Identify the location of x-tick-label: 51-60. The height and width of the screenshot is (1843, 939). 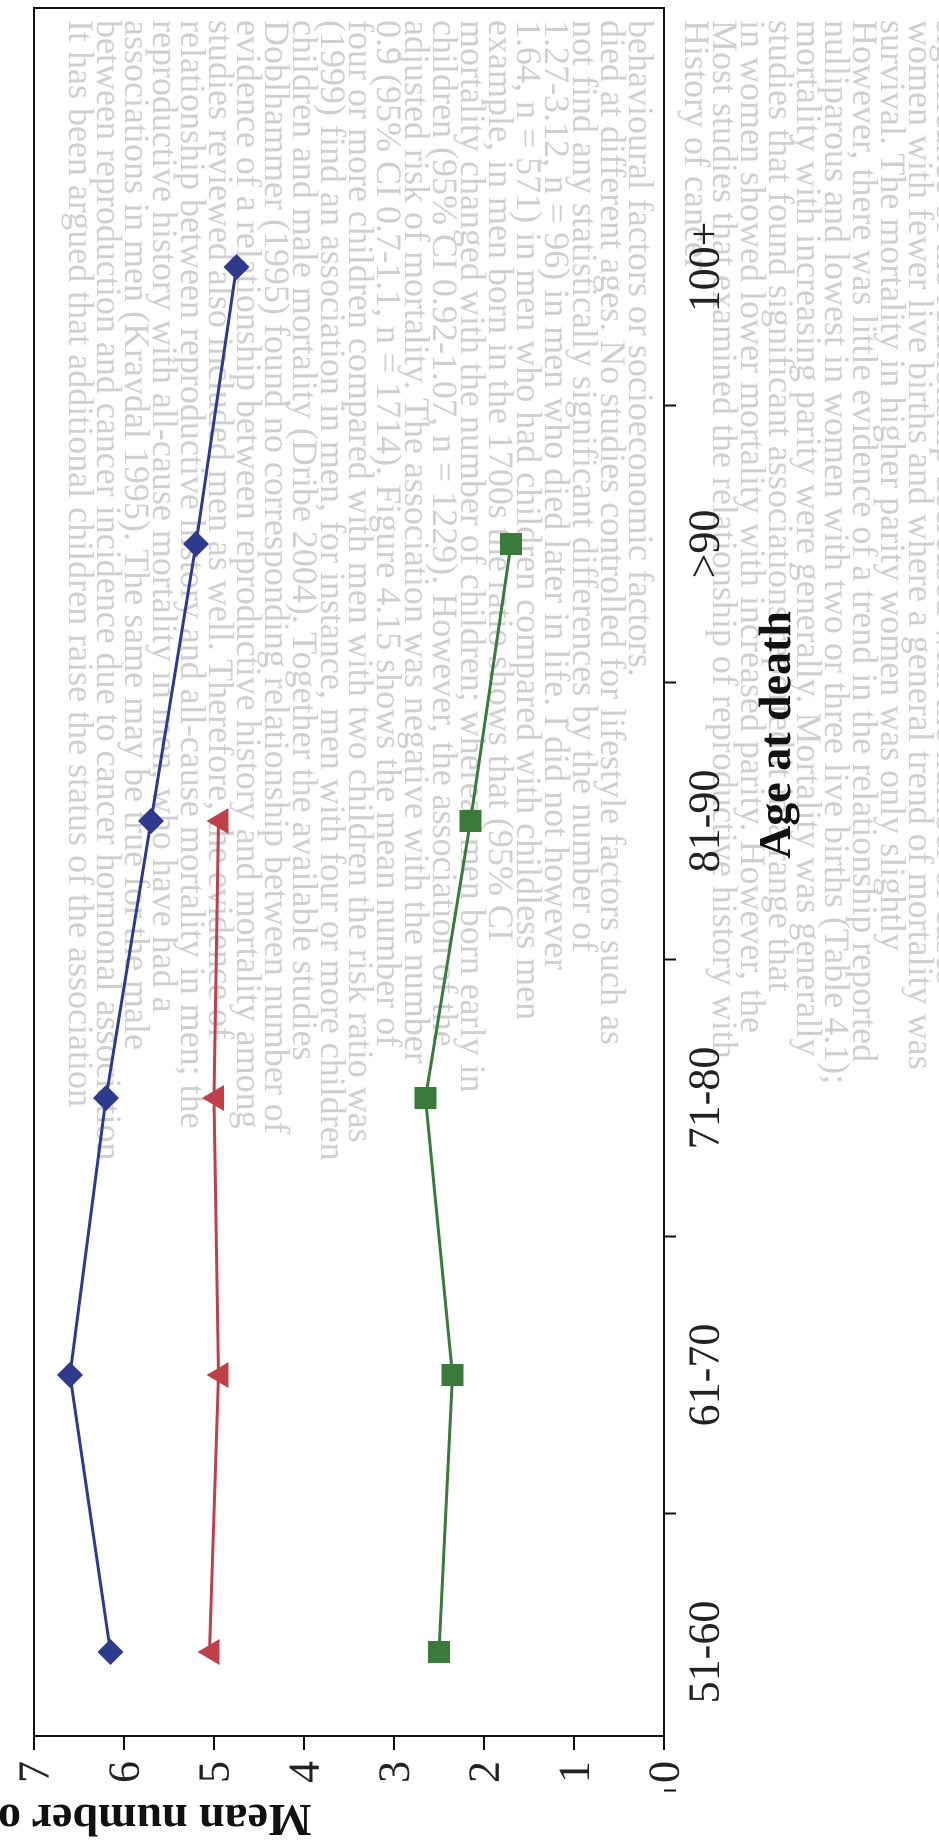
(704, 1652).